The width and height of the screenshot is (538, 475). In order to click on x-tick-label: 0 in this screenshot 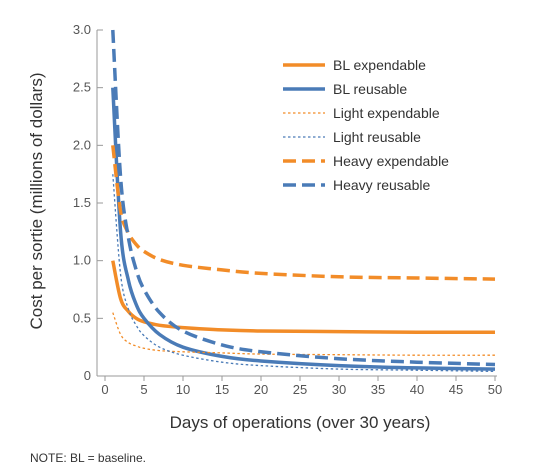, I will do `click(104, 389)`.